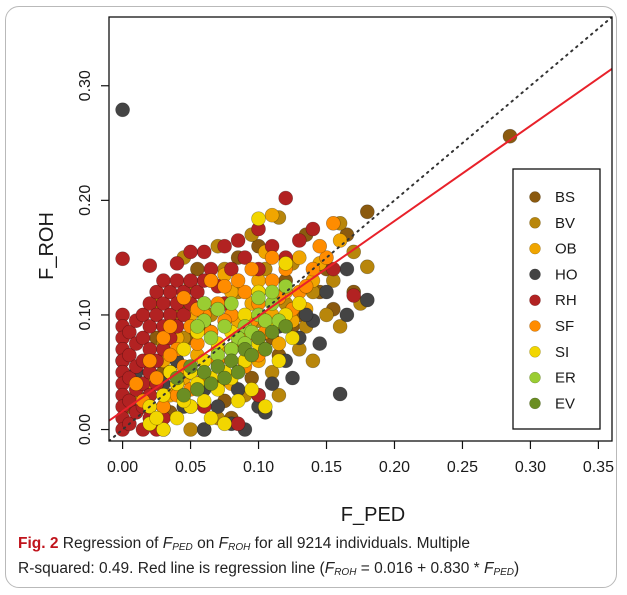 This screenshot has width=627, height=595. What do you see at coordinates (565, 197) in the screenshot?
I see `legend-label-bs: BS` at bounding box center [565, 197].